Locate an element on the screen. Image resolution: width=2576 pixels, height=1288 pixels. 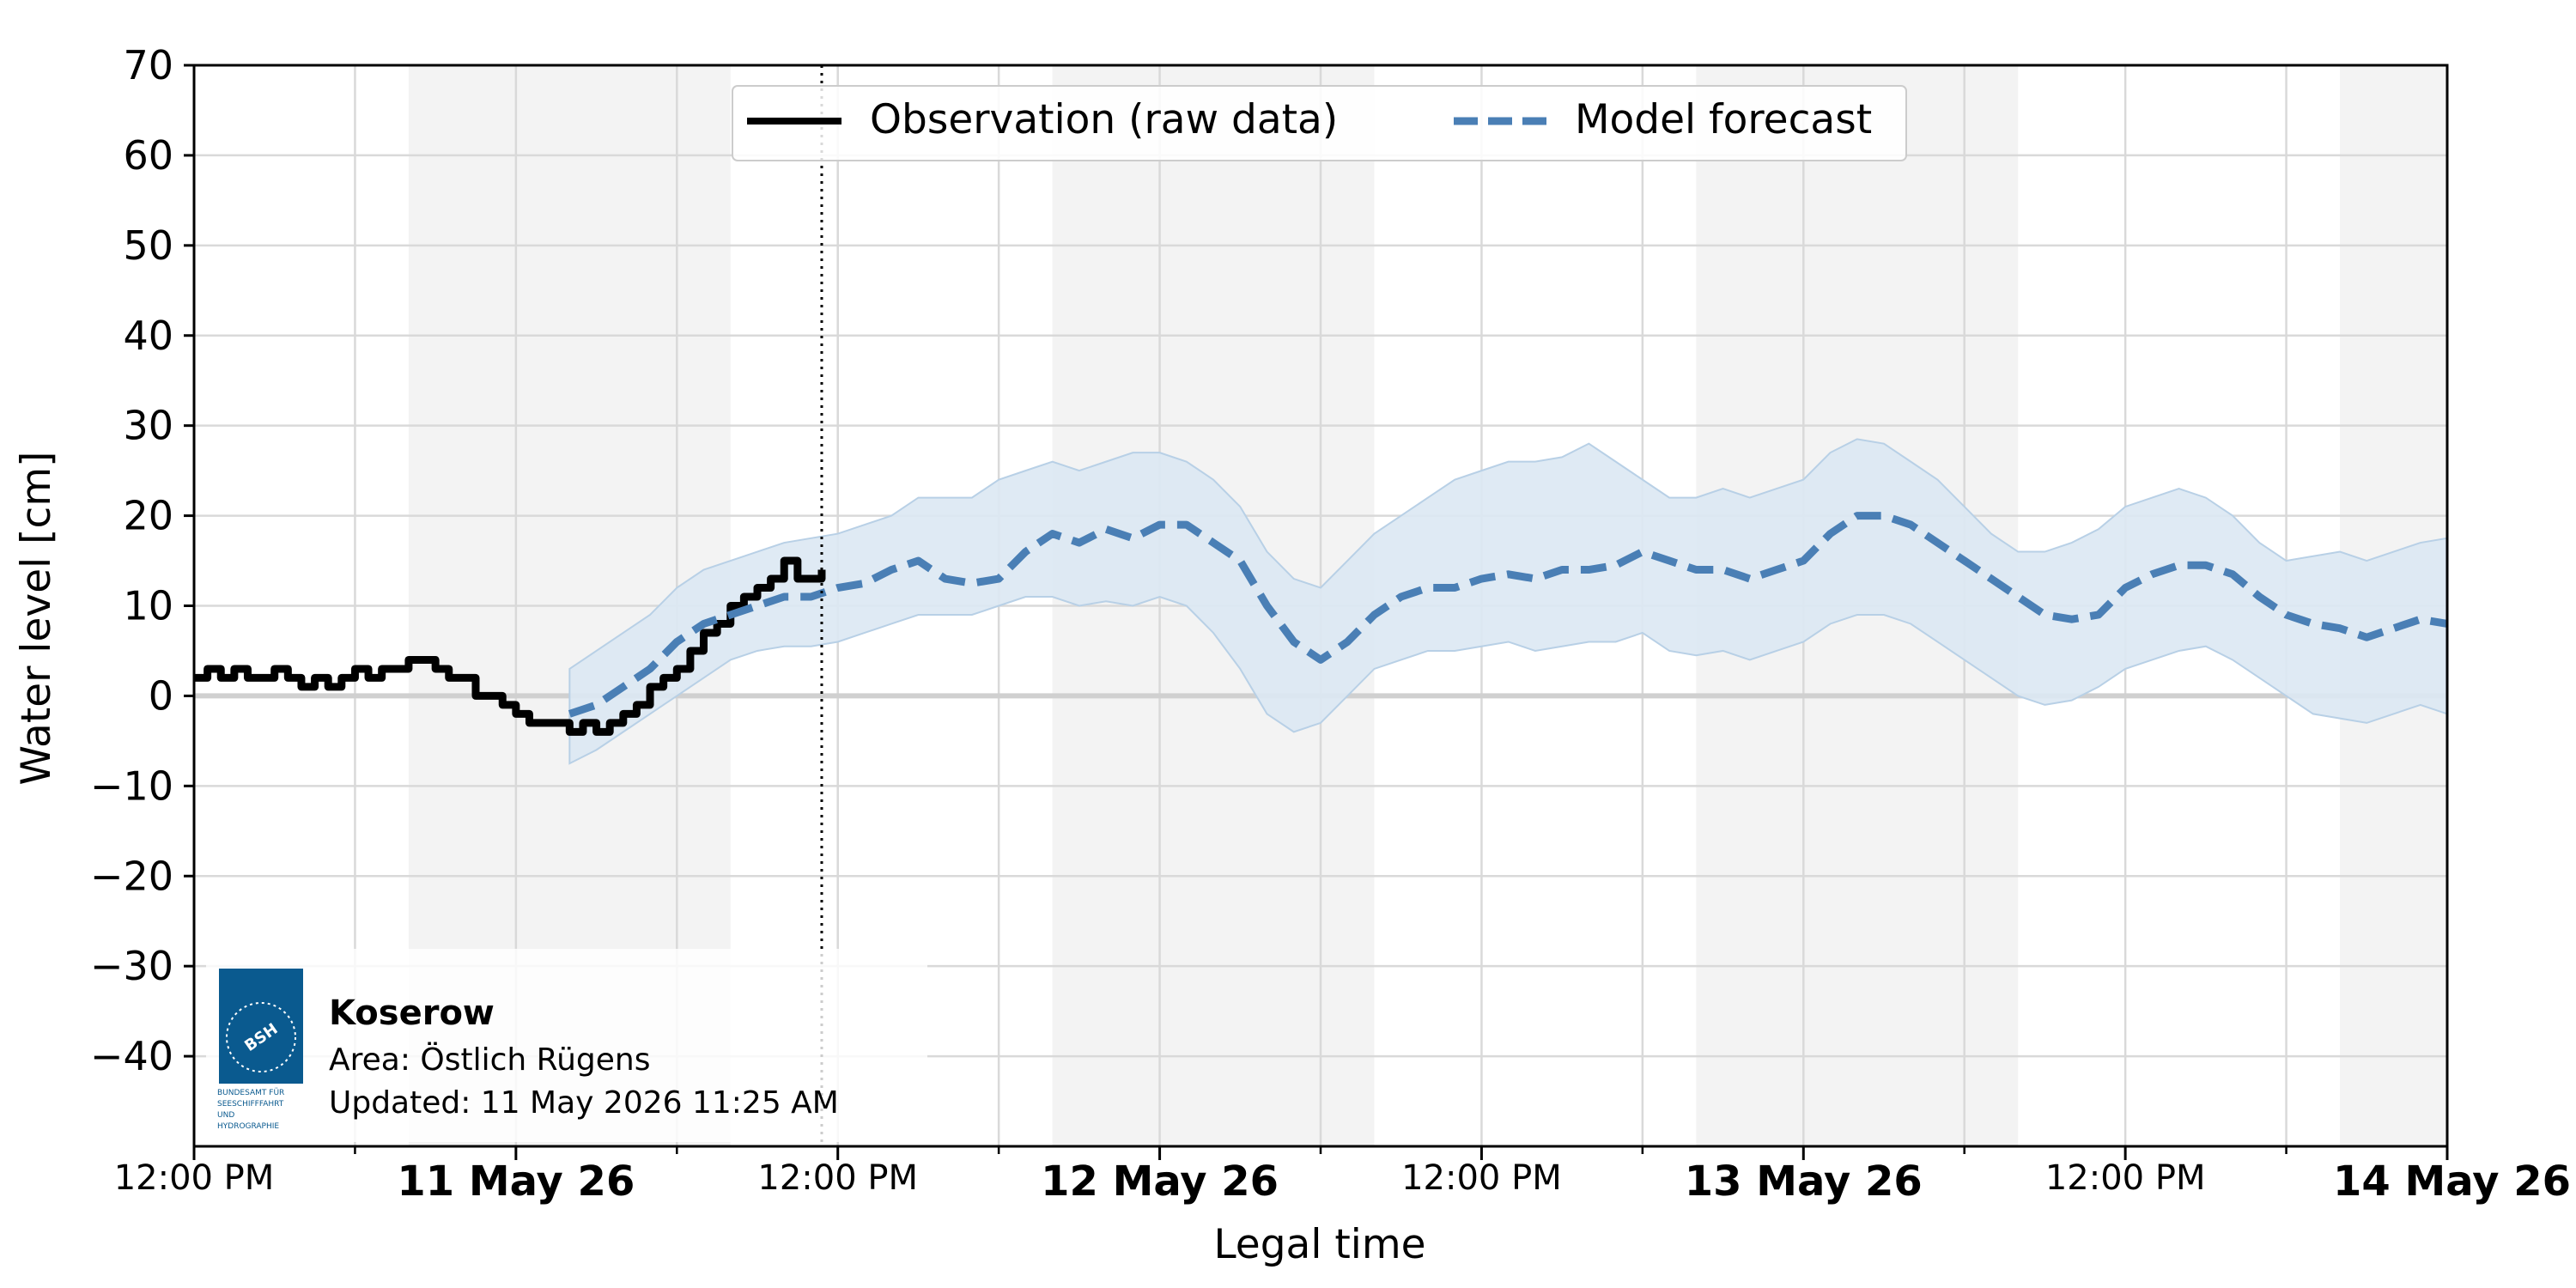
y-tick-label: 20 is located at coordinates (148, 516).